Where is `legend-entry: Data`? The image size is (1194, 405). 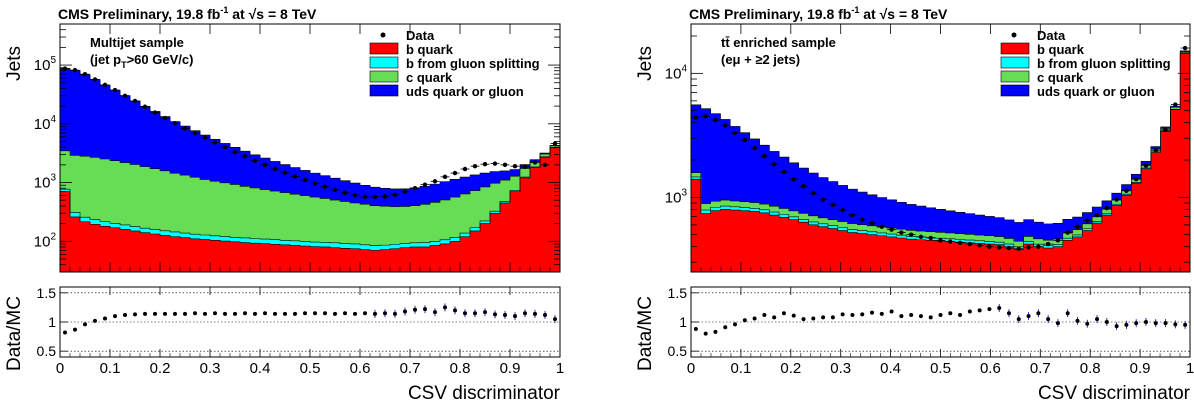 legend-entry: Data is located at coordinates (1051, 35).